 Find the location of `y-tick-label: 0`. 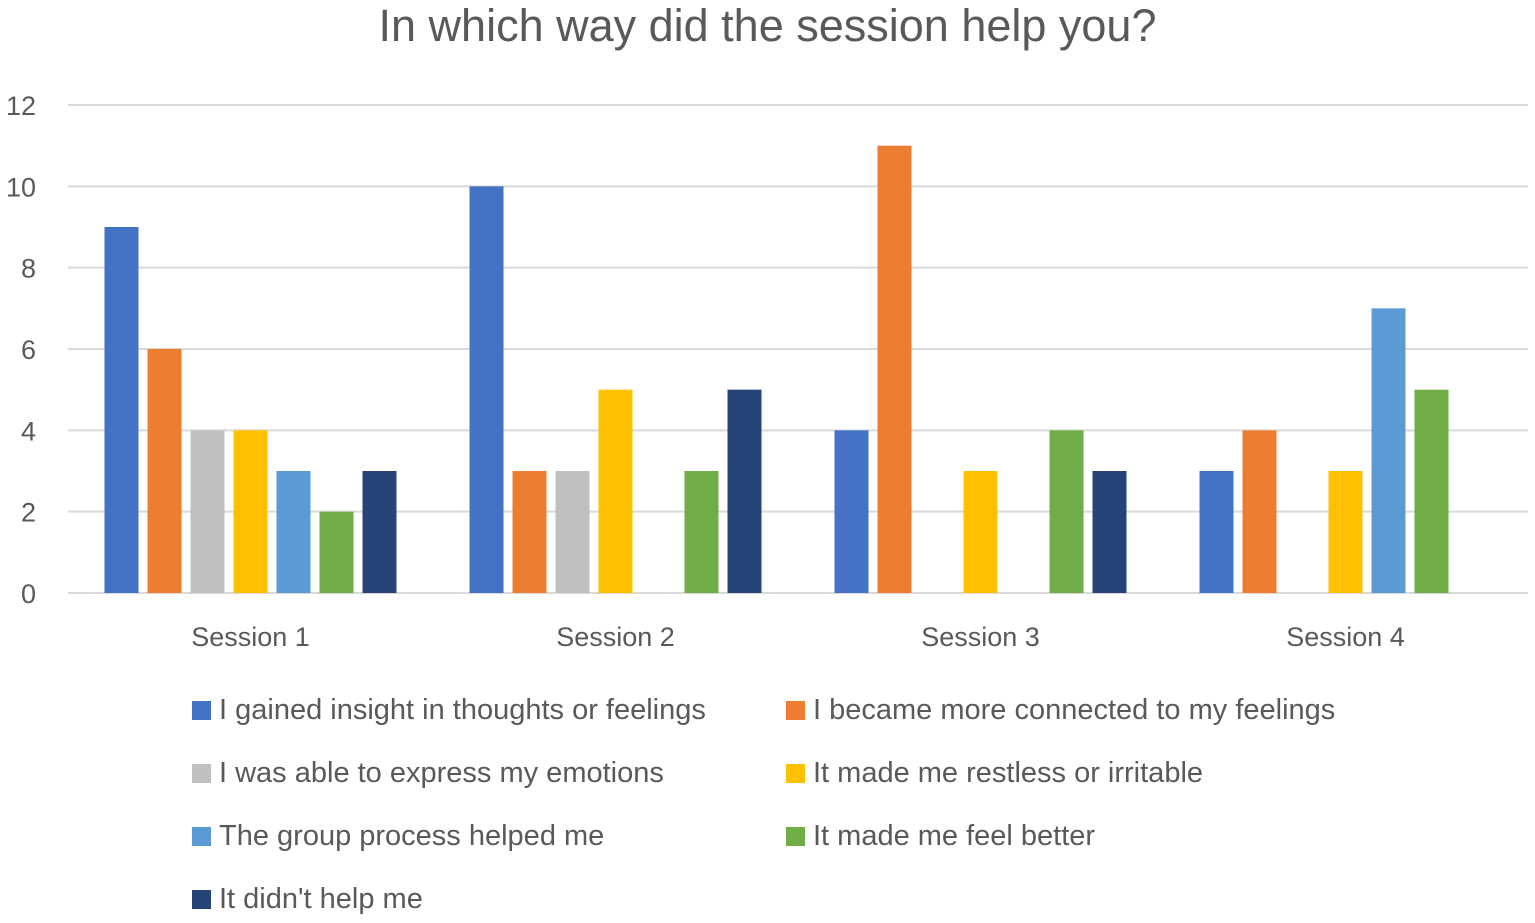

y-tick-label: 0 is located at coordinates (28, 594).